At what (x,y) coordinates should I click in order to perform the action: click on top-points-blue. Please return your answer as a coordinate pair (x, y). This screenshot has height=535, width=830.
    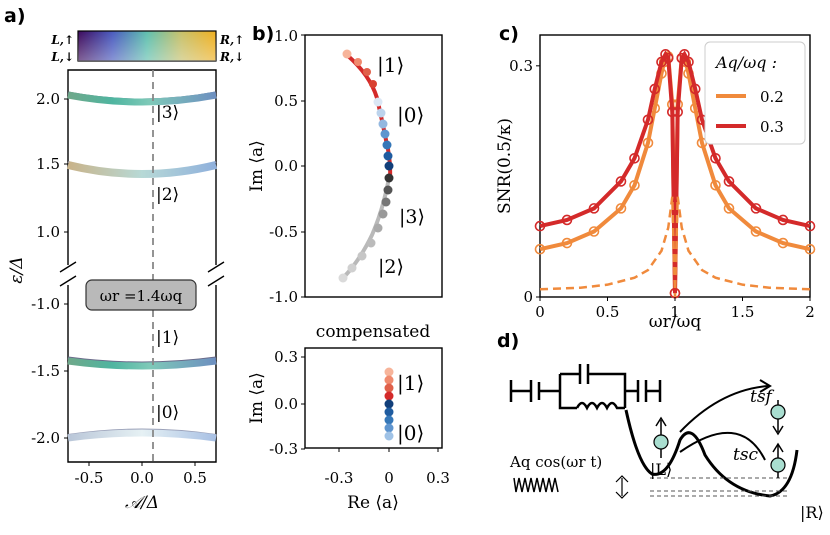
    Looking at the image, I should click on (383, 134).